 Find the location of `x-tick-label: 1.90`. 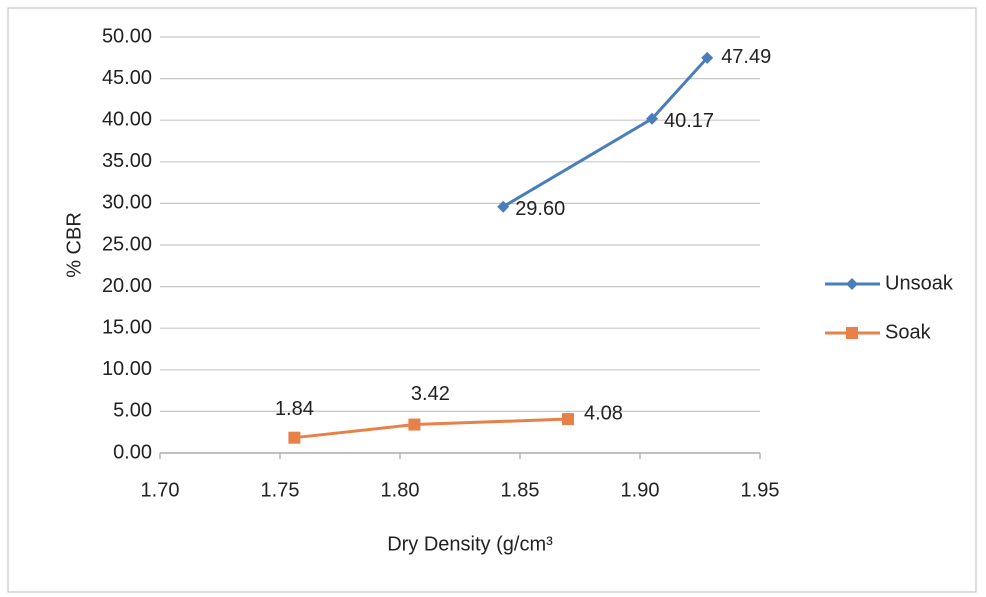

x-tick-label: 1.90 is located at coordinates (640, 490).